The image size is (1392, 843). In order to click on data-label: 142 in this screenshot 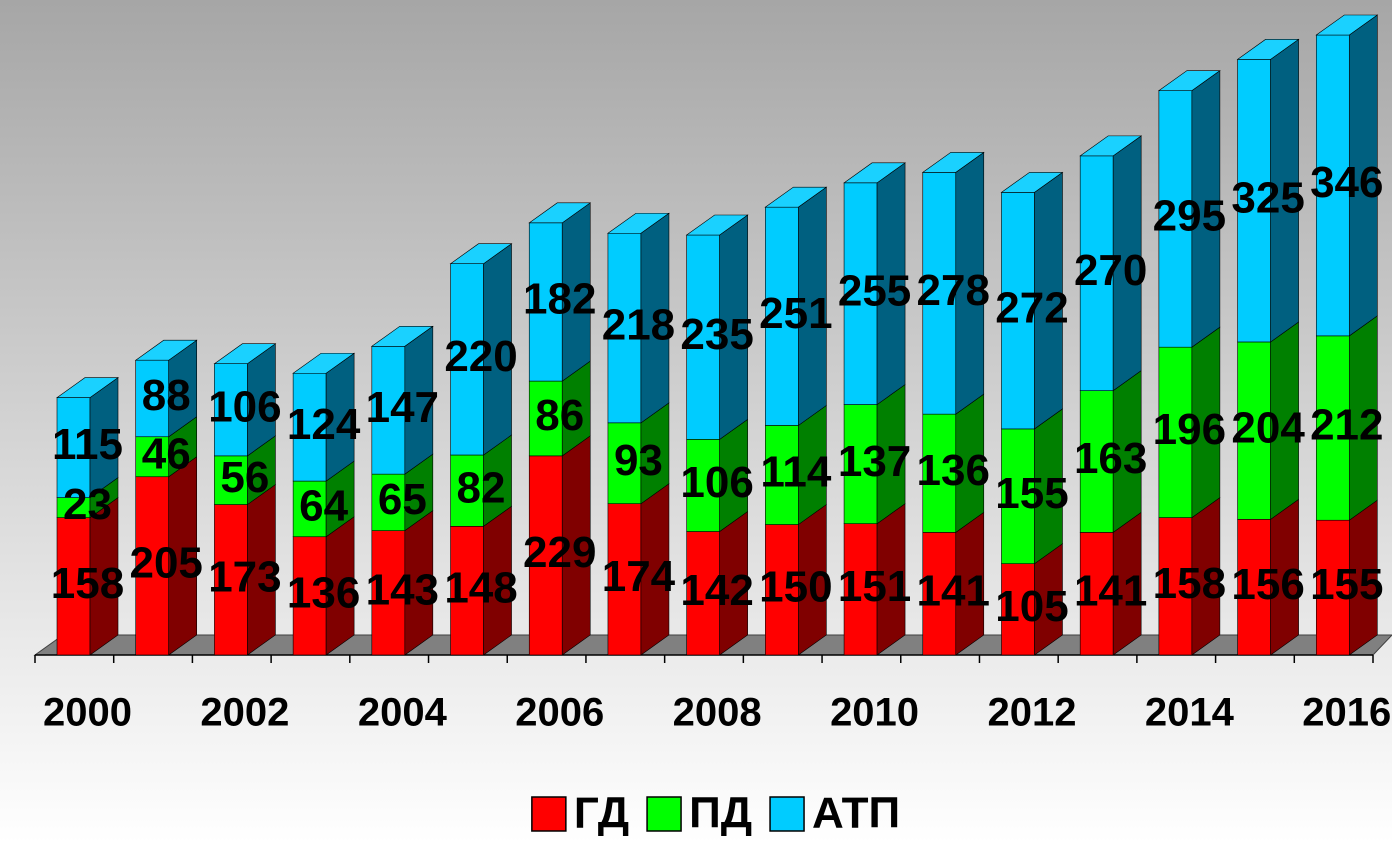, I will do `click(716, 590)`.